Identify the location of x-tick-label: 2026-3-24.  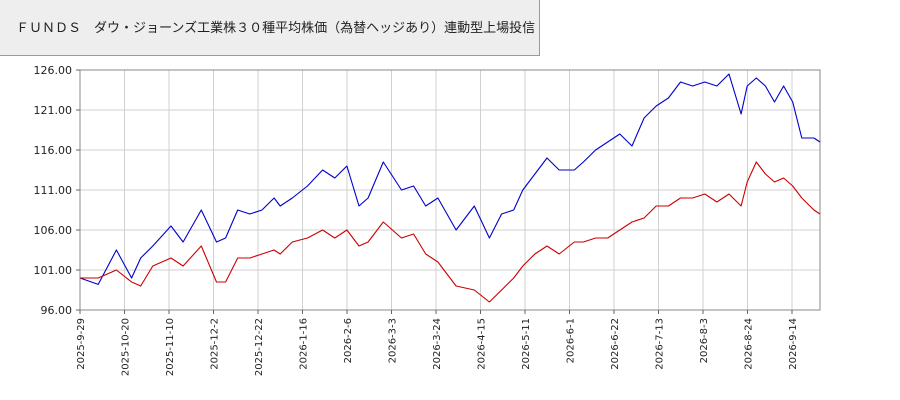
(437, 344).